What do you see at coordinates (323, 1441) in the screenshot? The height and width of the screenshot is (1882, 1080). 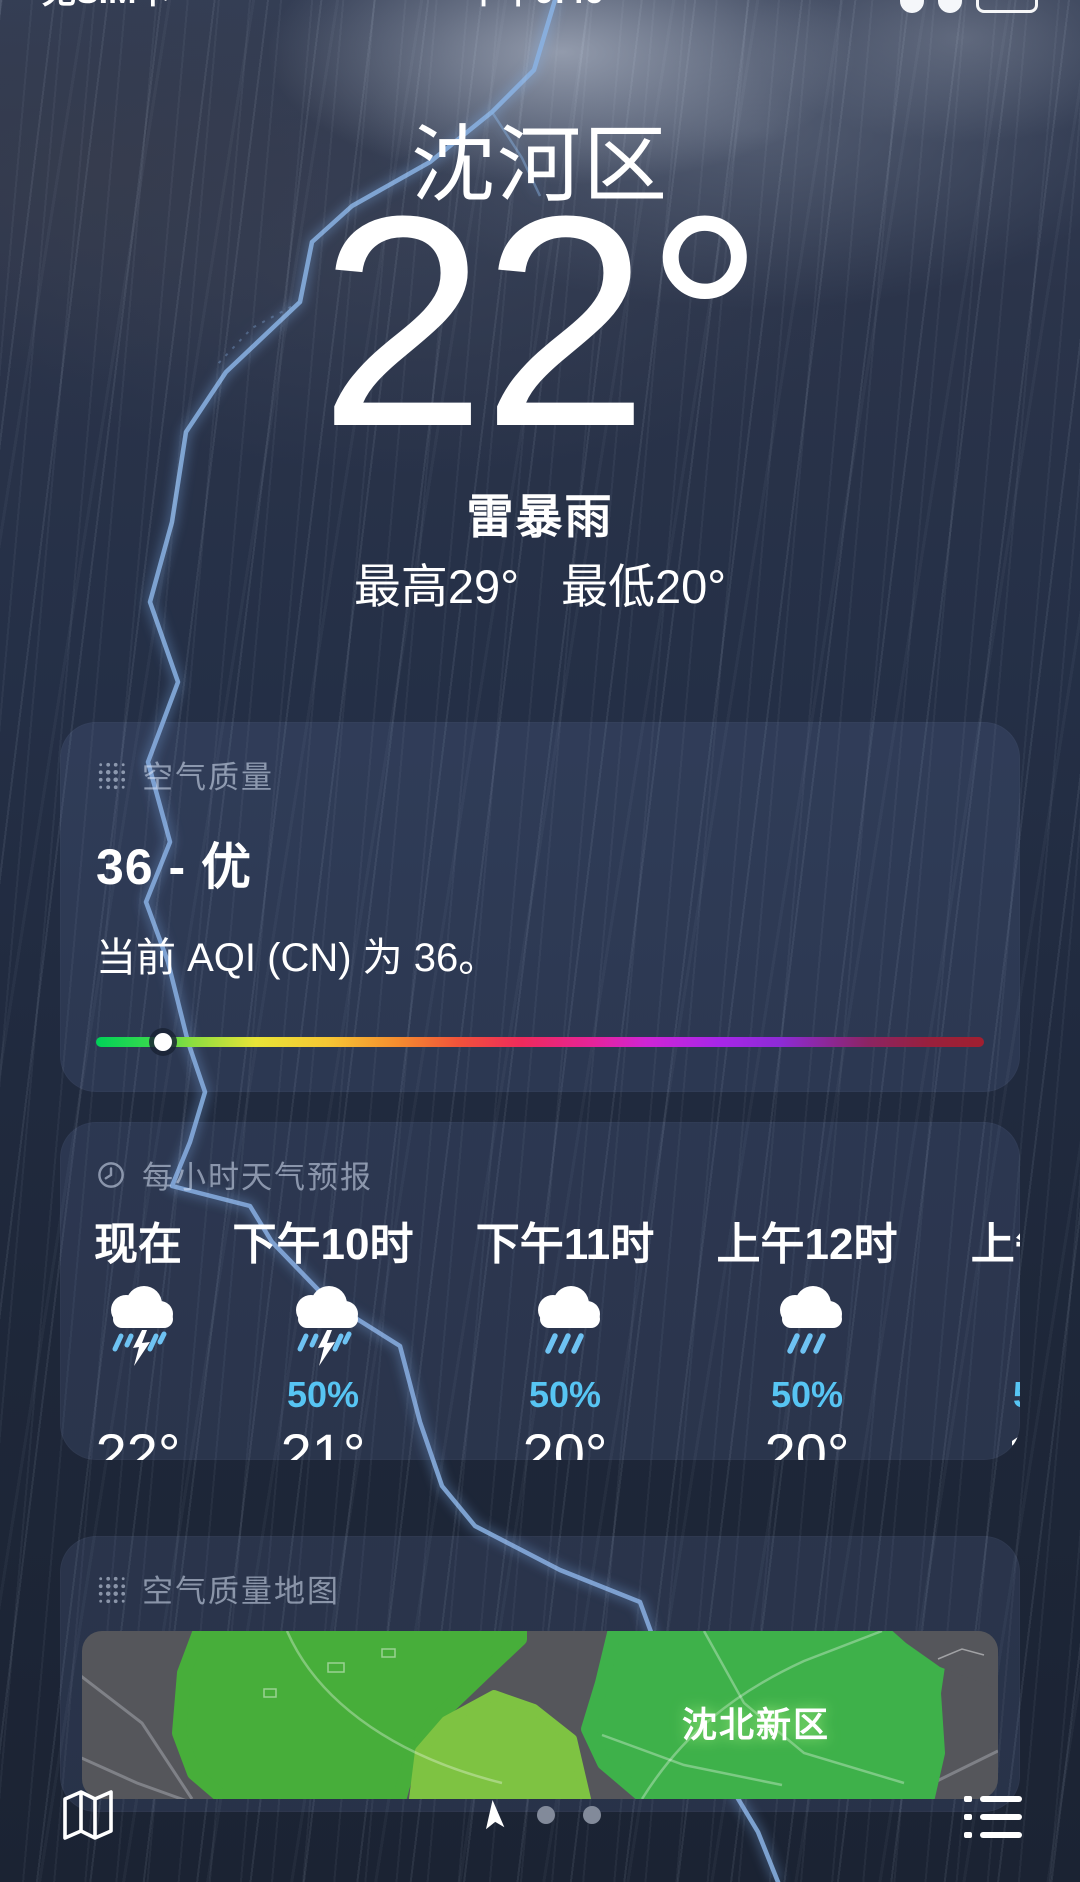 I see `hour-temp: 21°` at bounding box center [323, 1441].